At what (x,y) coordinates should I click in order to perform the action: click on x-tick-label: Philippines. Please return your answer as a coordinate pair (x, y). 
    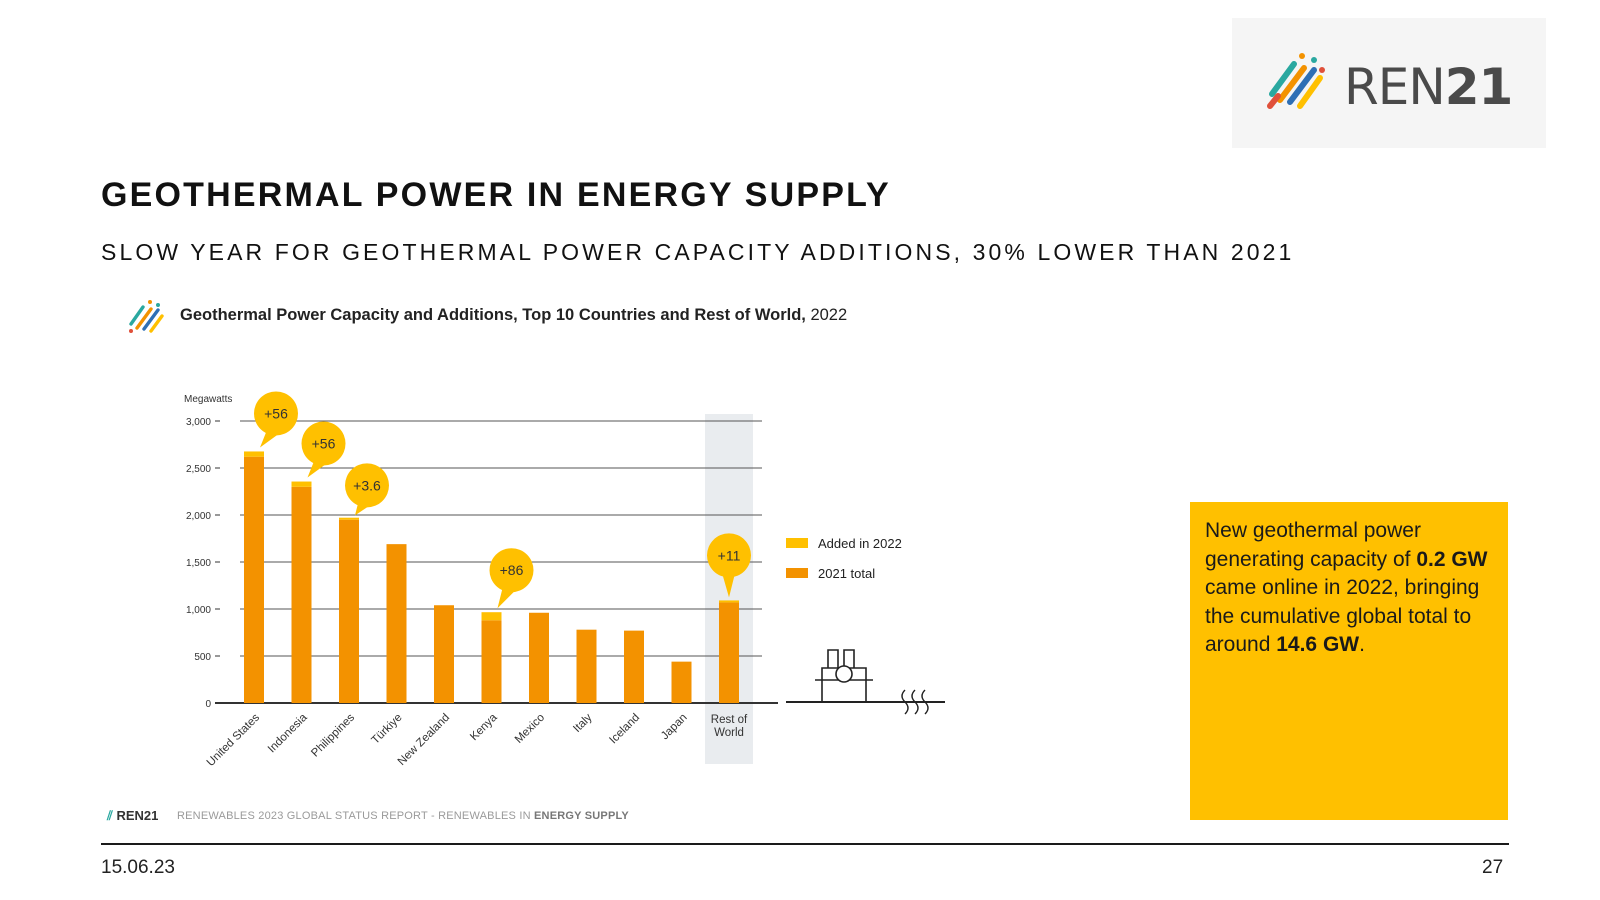
    Looking at the image, I should click on (333, 735).